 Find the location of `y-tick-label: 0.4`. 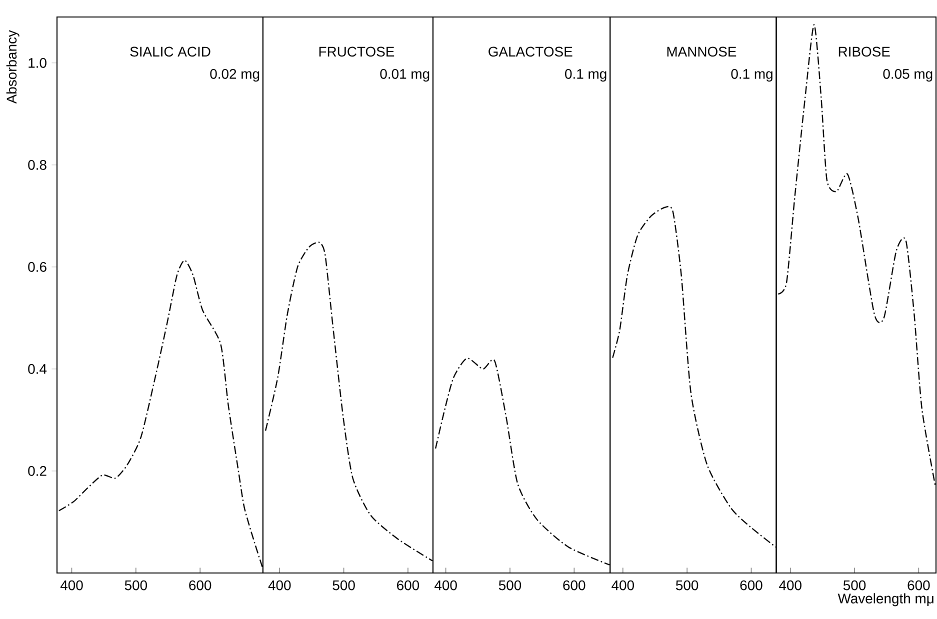

y-tick-label: 0.4 is located at coordinates (37, 369).